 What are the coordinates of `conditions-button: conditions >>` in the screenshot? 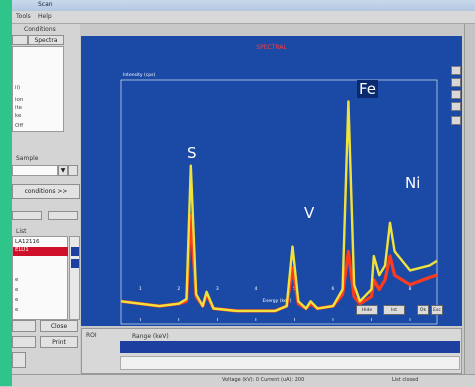 It's located at (46, 191).